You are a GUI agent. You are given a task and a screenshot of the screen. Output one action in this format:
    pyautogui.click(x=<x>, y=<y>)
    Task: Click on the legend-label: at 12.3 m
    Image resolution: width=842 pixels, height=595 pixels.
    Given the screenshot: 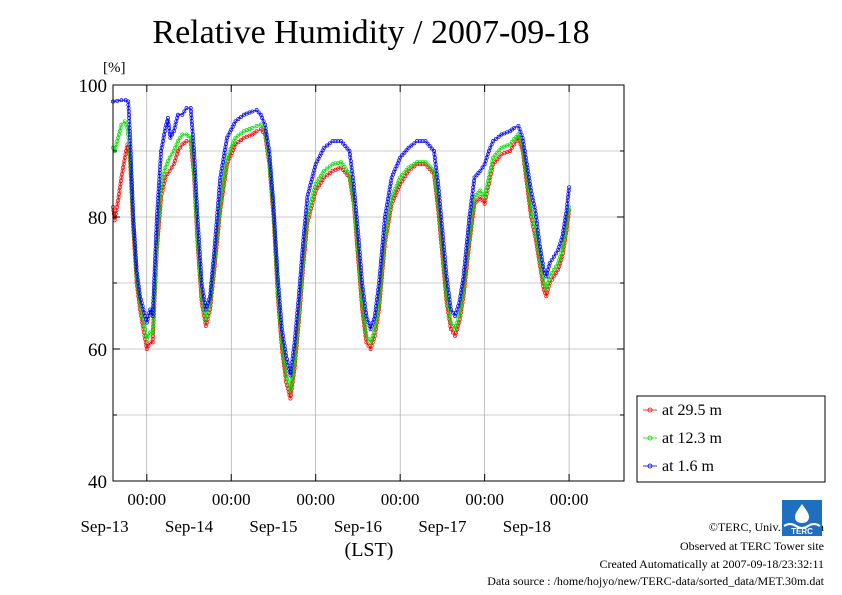 What is the action you would take?
    pyautogui.click(x=692, y=438)
    